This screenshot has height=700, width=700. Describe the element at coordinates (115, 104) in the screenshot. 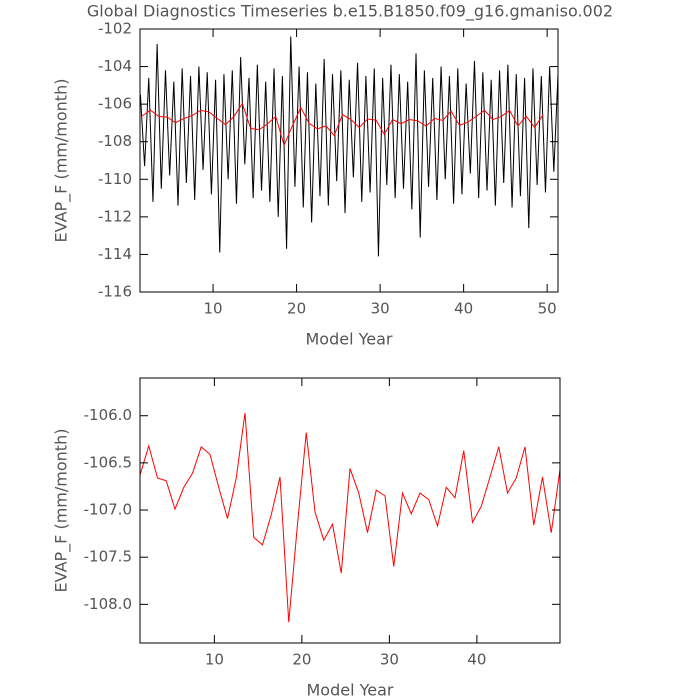

I see `y-tick-label: -106` at that location.